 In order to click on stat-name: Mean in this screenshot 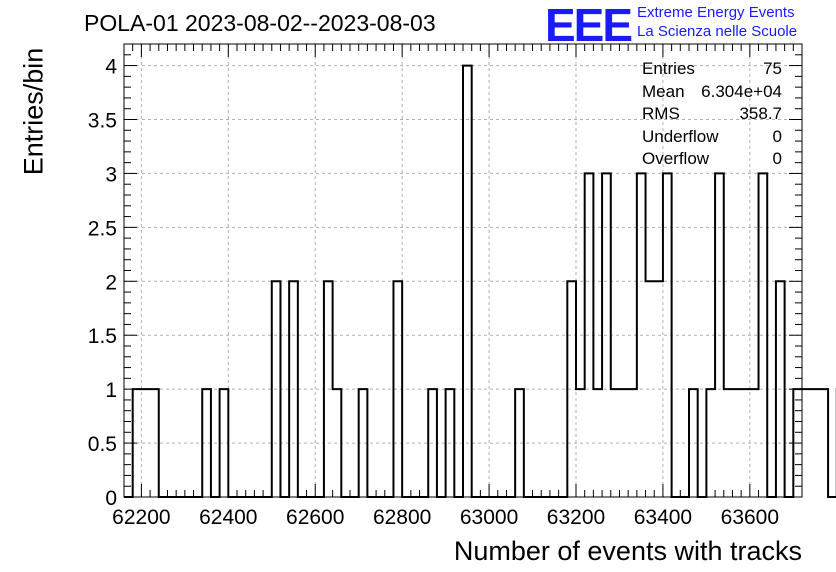, I will do `click(663, 91)`.